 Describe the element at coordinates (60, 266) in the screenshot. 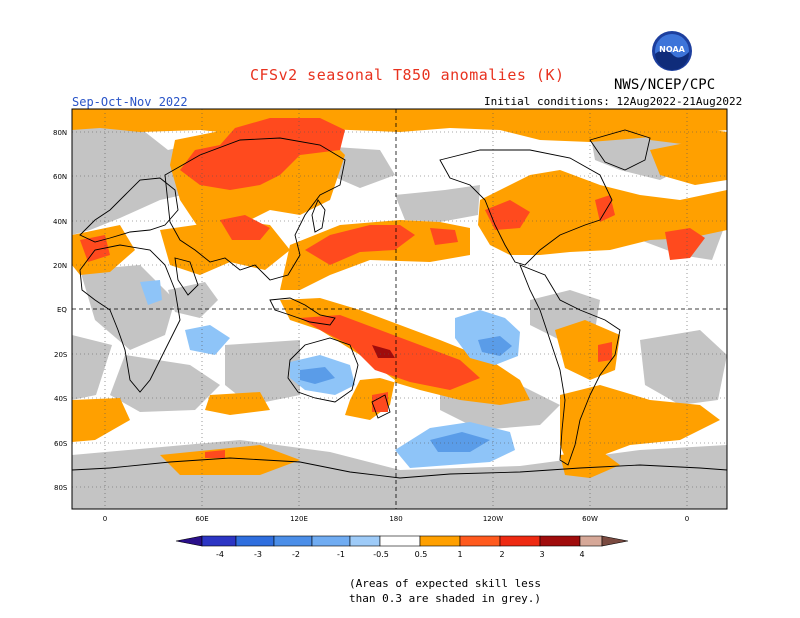

I see `lat-label-20n: 20N` at that location.